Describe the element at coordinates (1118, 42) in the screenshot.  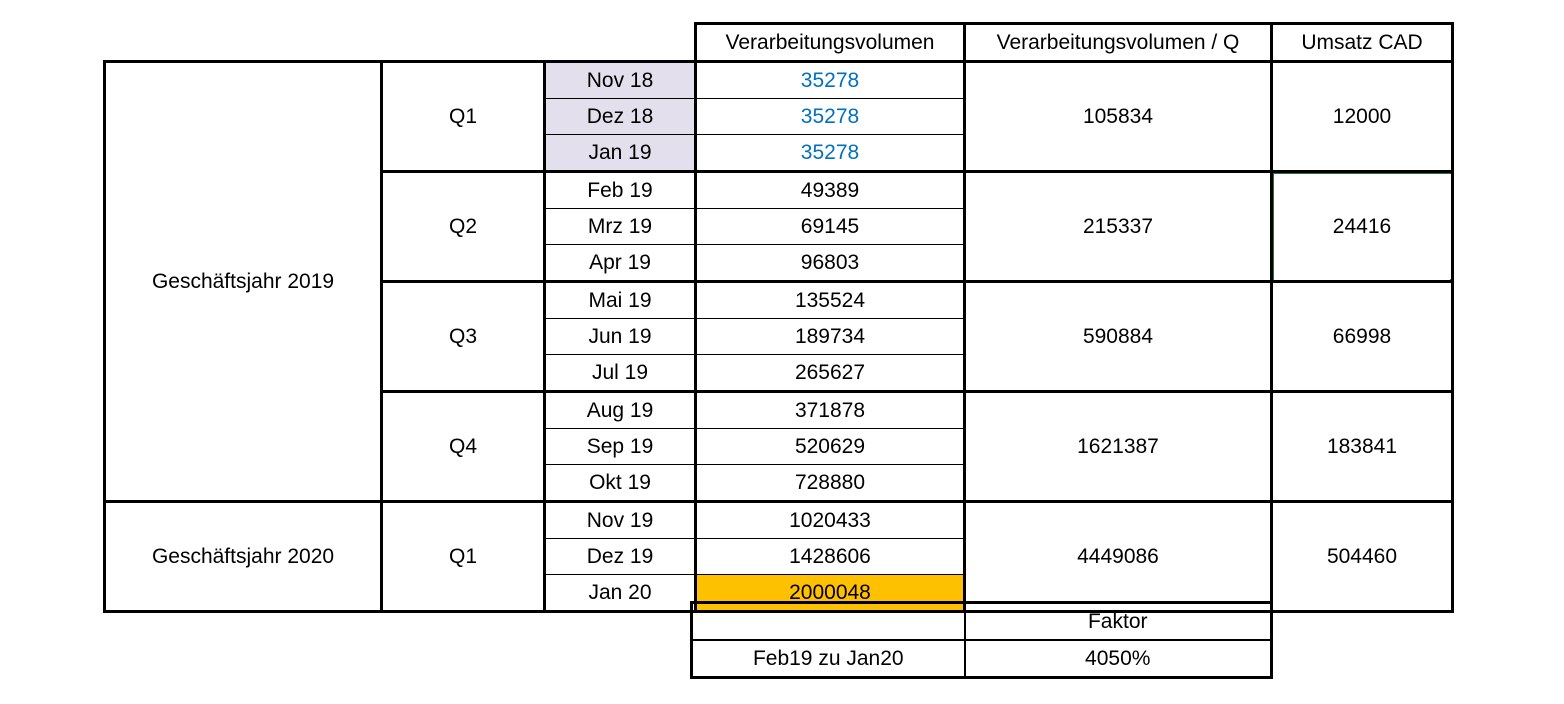
I see `header-volume-per-q: Verarbeitungsvolumen / Q` at that location.